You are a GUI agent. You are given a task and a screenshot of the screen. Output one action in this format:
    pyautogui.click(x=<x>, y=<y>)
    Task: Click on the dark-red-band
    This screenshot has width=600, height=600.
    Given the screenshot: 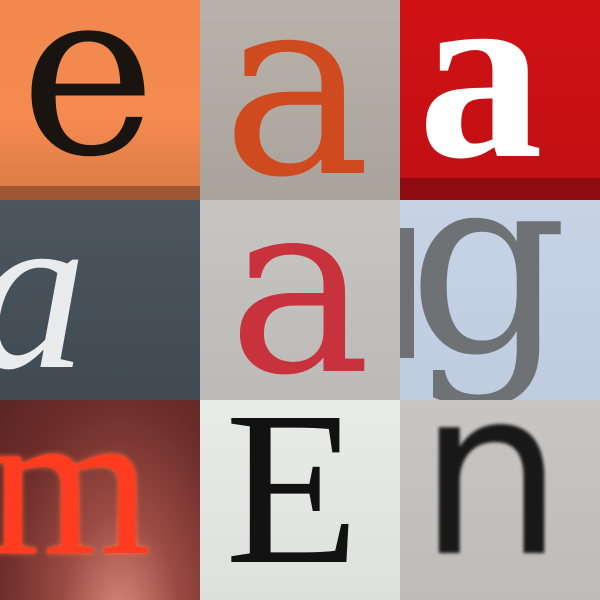 What is the action you would take?
    pyautogui.click(x=500, y=189)
    